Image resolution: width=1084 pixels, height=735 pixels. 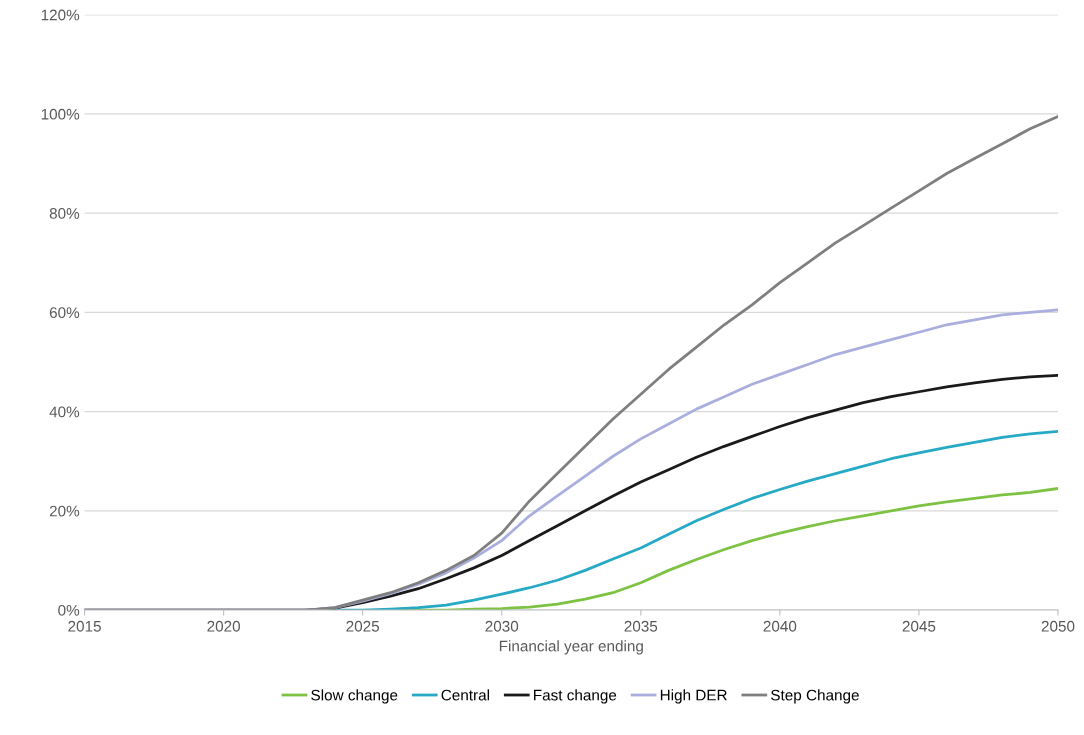 What do you see at coordinates (815, 696) in the screenshot?
I see `legend-label: Step Change` at bounding box center [815, 696].